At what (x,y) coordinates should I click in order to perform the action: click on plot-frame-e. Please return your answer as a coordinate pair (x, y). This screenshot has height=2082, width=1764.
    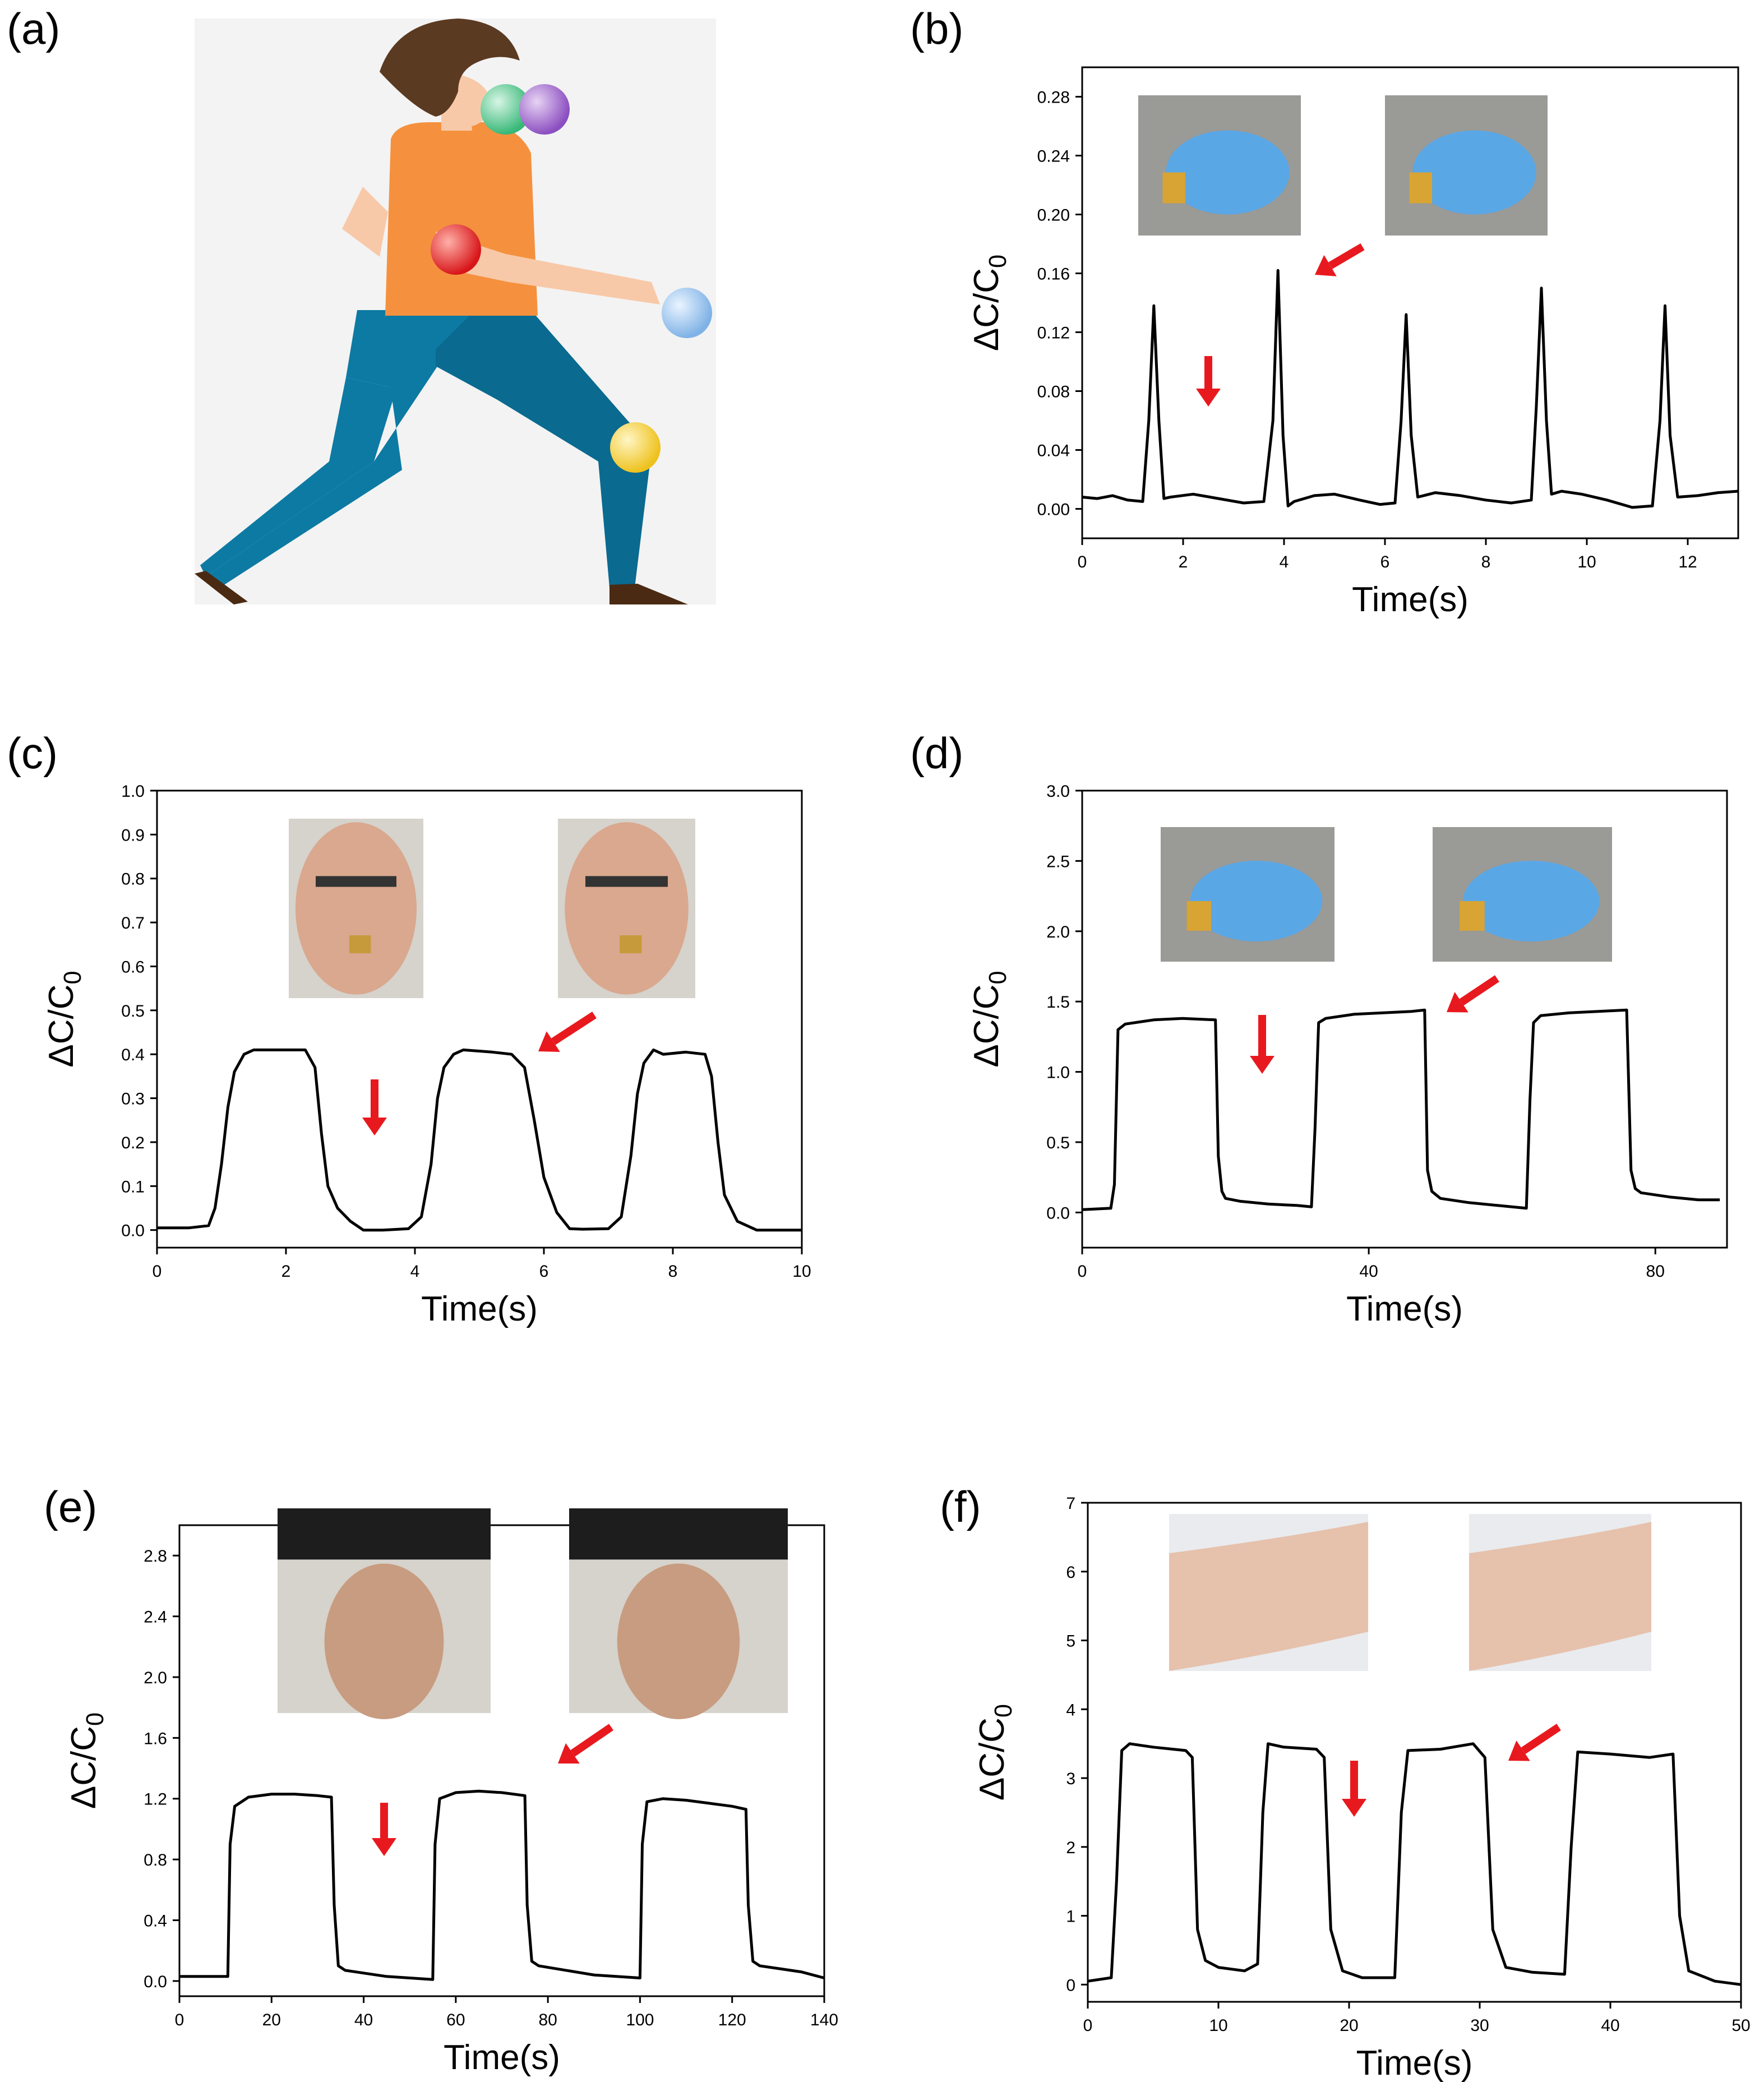
    Looking at the image, I should click on (501, 1760).